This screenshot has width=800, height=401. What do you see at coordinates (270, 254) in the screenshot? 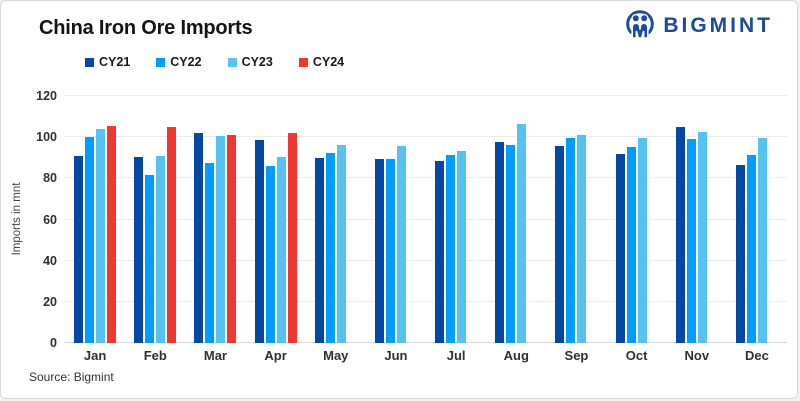
I see `bar-cy22-apr` at bounding box center [270, 254].